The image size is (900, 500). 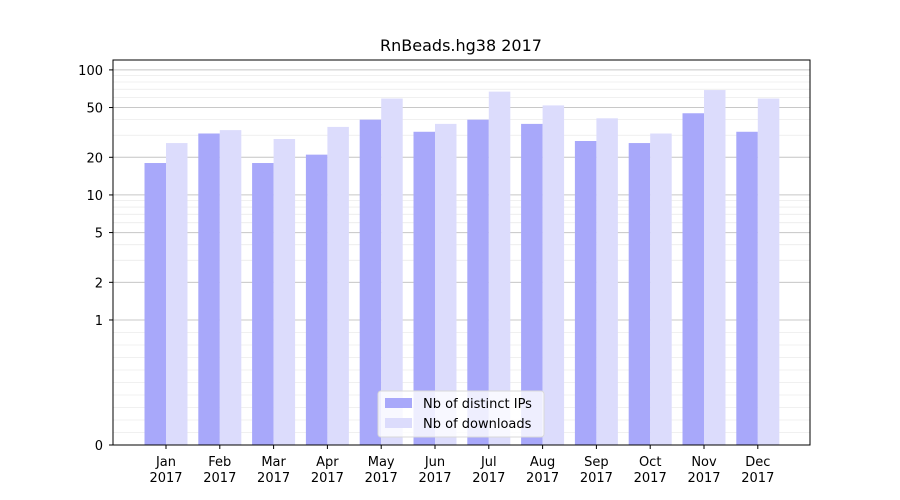 What do you see at coordinates (461, 45) in the screenshot?
I see `chart-title: RnBeads.hg38 2017` at bounding box center [461, 45].